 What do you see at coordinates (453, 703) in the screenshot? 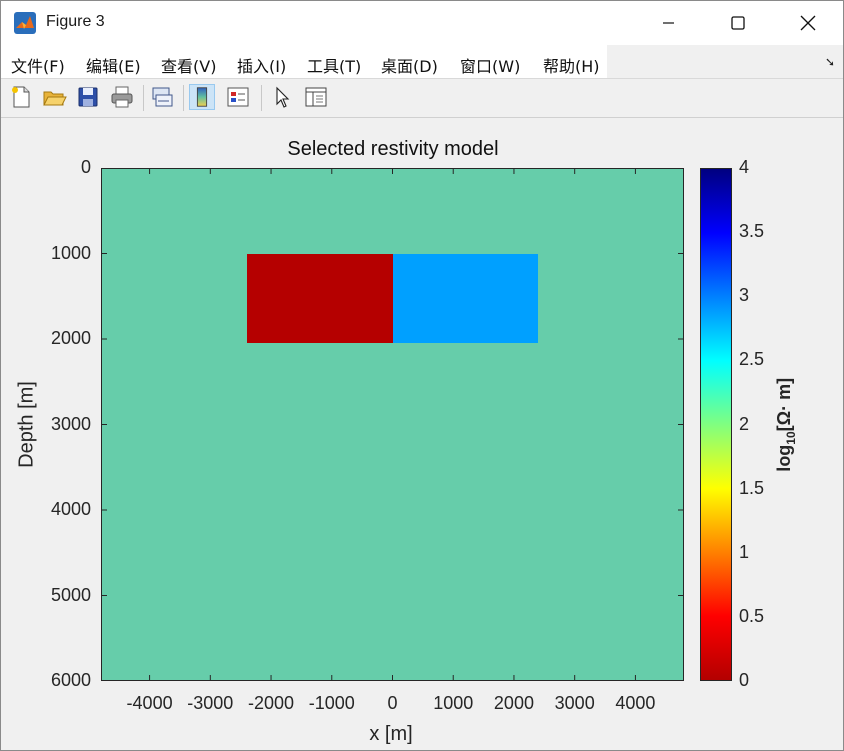
I see `x-tick-label: 1000` at bounding box center [453, 703].